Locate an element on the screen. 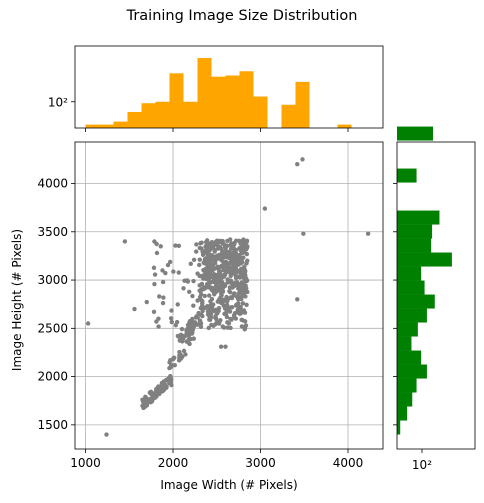 The width and height of the screenshot is (484, 503). x-tick-label: 1000 is located at coordinates (85, 463).